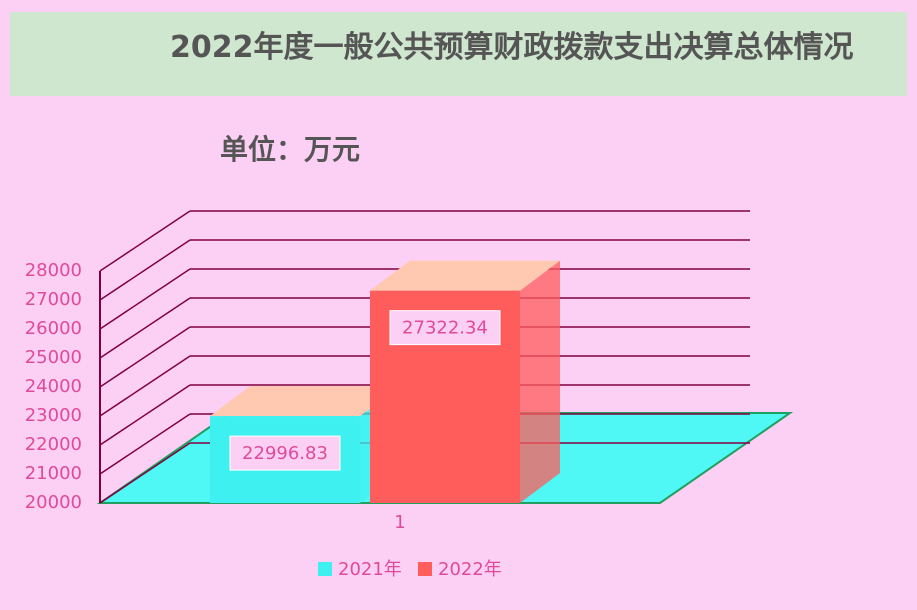 Image resolution: width=917 pixels, height=610 pixels. What do you see at coordinates (290, 149) in the screenshot?
I see `chart-subtitle: 单位：万元` at bounding box center [290, 149].